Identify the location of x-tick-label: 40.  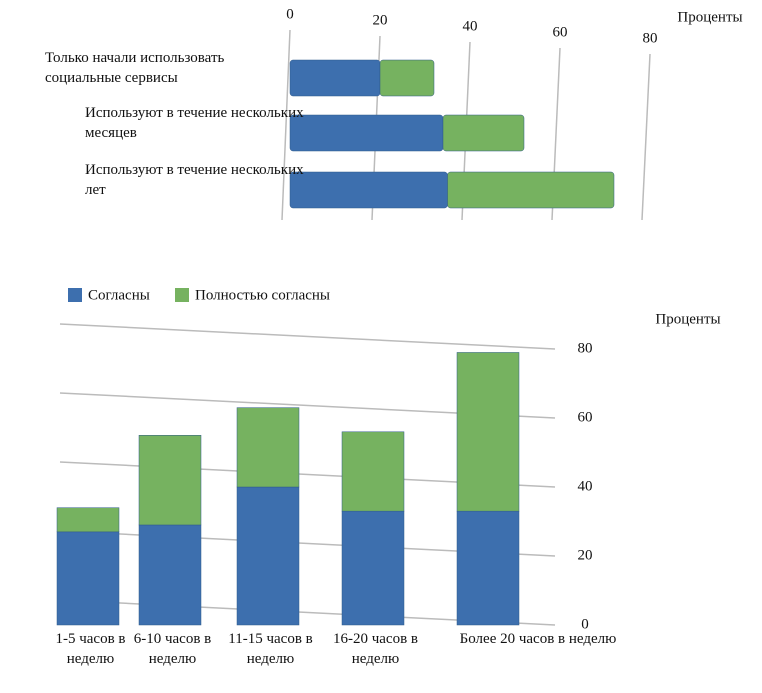
(470, 26).